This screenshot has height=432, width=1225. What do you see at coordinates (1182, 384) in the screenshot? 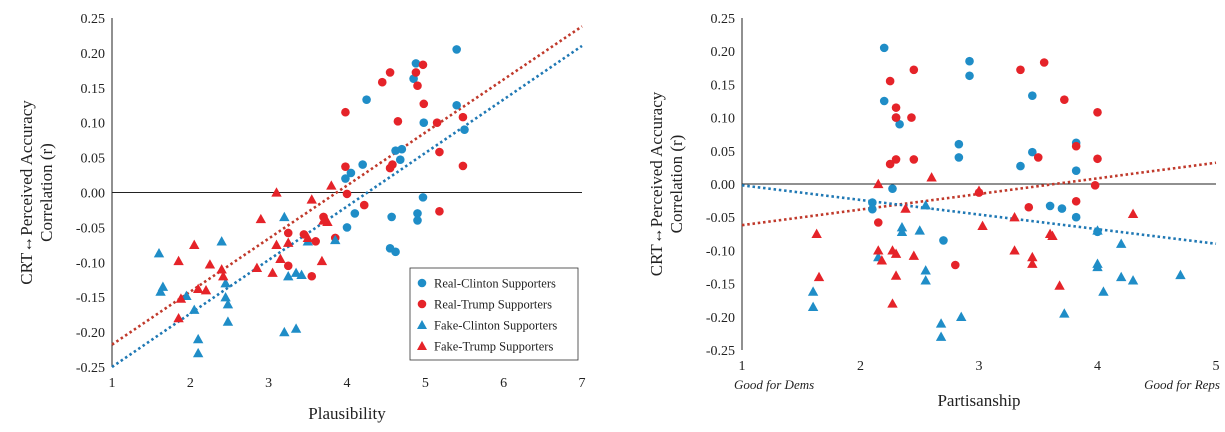
I see `chart-right-x-right-extreme-label: Good for Reps` at bounding box center [1182, 384].